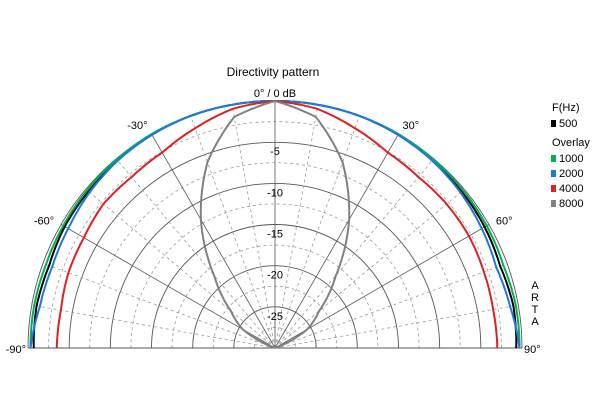 The height and width of the screenshot is (400, 600). What do you see at coordinates (571, 159) in the screenshot?
I see `legend-item-1000: 1000` at bounding box center [571, 159].